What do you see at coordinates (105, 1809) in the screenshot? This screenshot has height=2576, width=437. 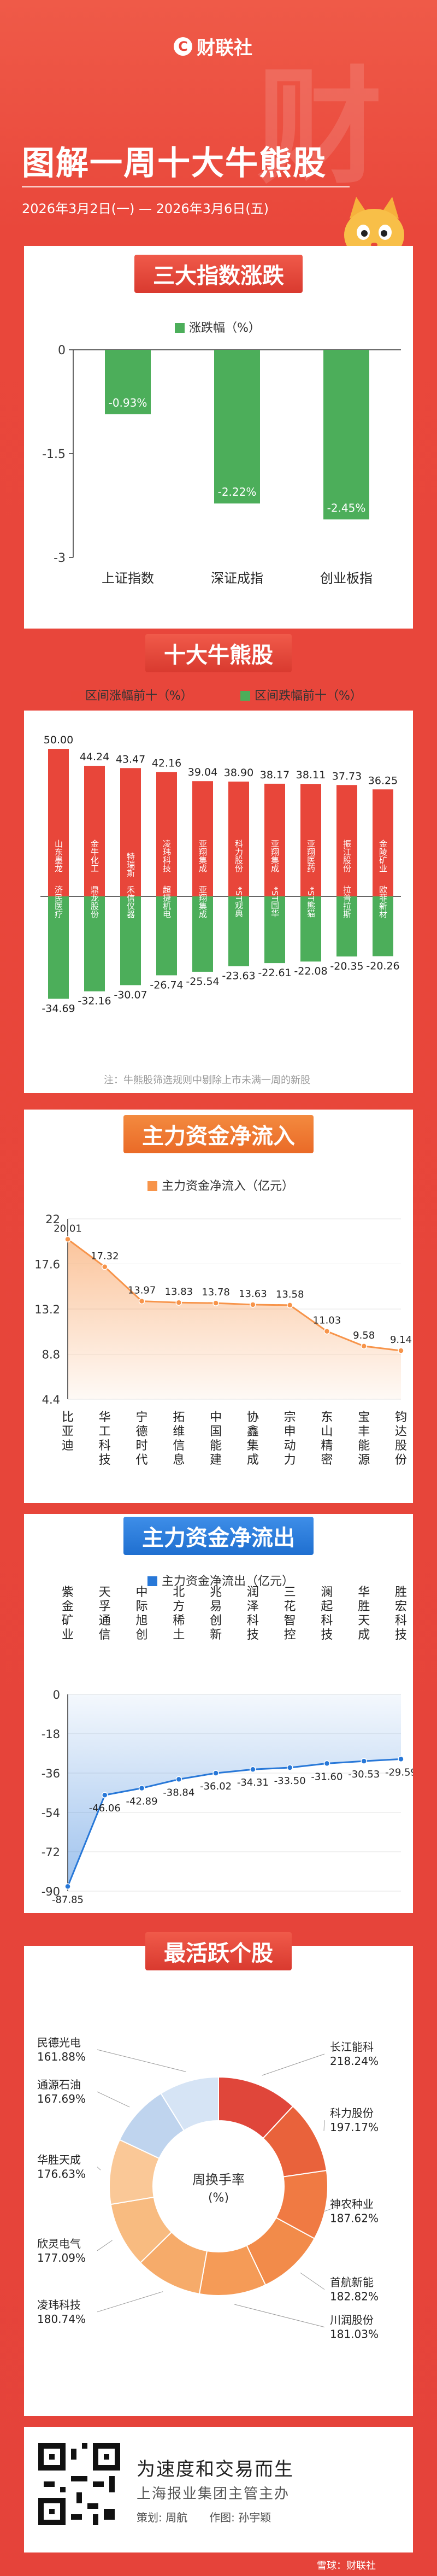 I see `data-label: -46.06` at bounding box center [105, 1809].